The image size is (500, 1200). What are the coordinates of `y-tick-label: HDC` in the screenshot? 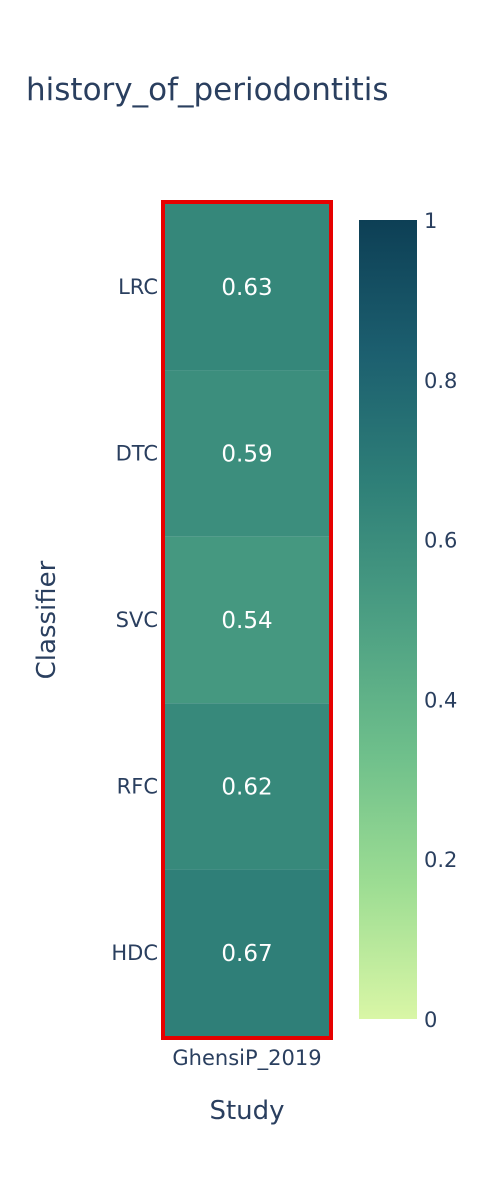 It's located at (134, 953).